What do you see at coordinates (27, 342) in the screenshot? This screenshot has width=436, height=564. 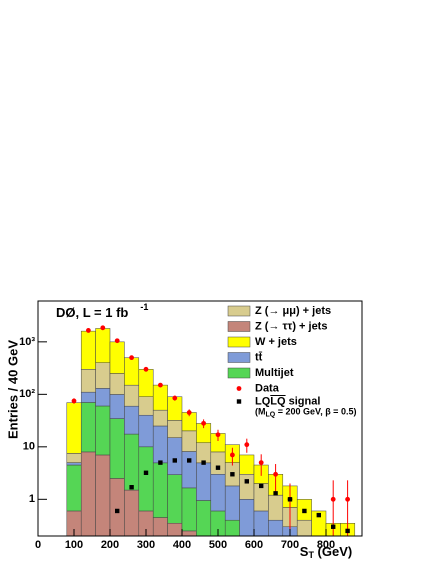 I see `y-tick-label: 10³` at bounding box center [27, 342].